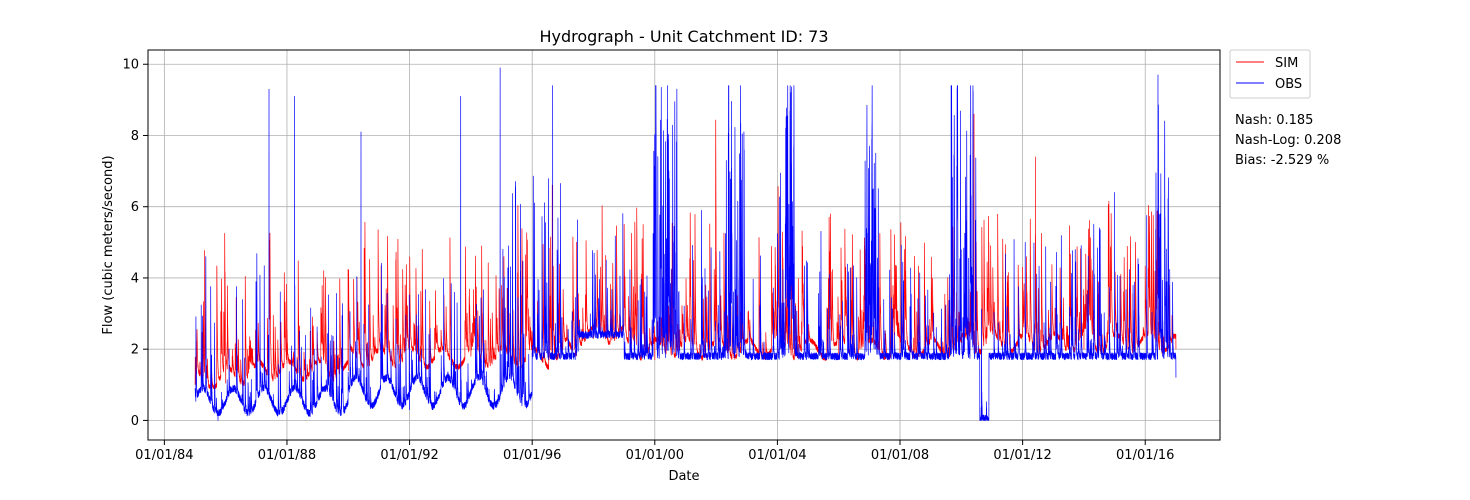 The height and width of the screenshot is (500, 1470). Describe the element at coordinates (287, 455) in the screenshot. I see `x-tick-label: 01/01/88` at that location.